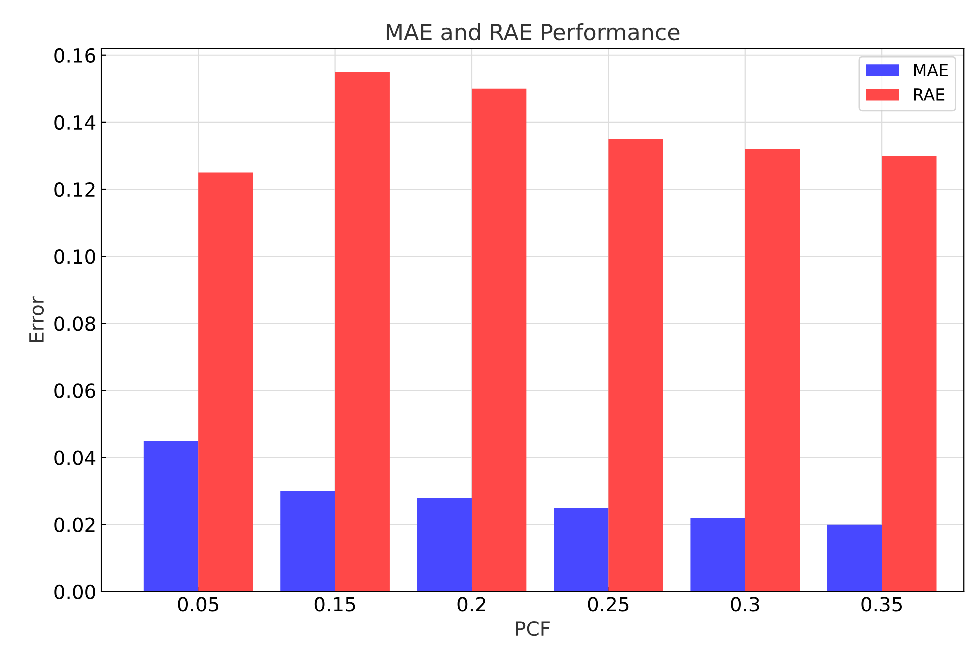 The image size is (967, 649). What do you see at coordinates (745, 604) in the screenshot?
I see `x-tick-label: 0.3` at bounding box center [745, 604].